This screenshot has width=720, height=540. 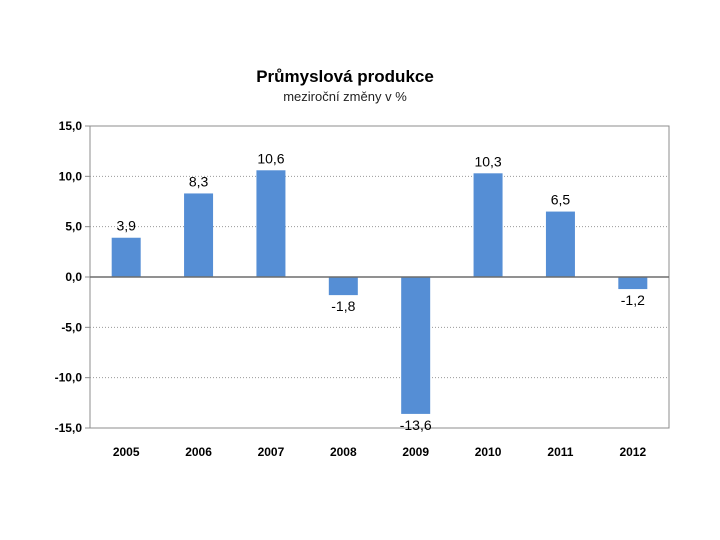 I want to click on y-tick-label: 0,0, so click(x=73, y=277).